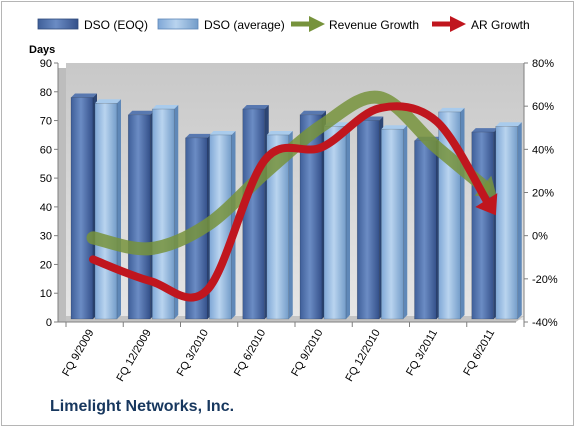  What do you see at coordinates (133, 356) in the screenshot?
I see `x-tick-label: FQ 12/2009` at bounding box center [133, 356].